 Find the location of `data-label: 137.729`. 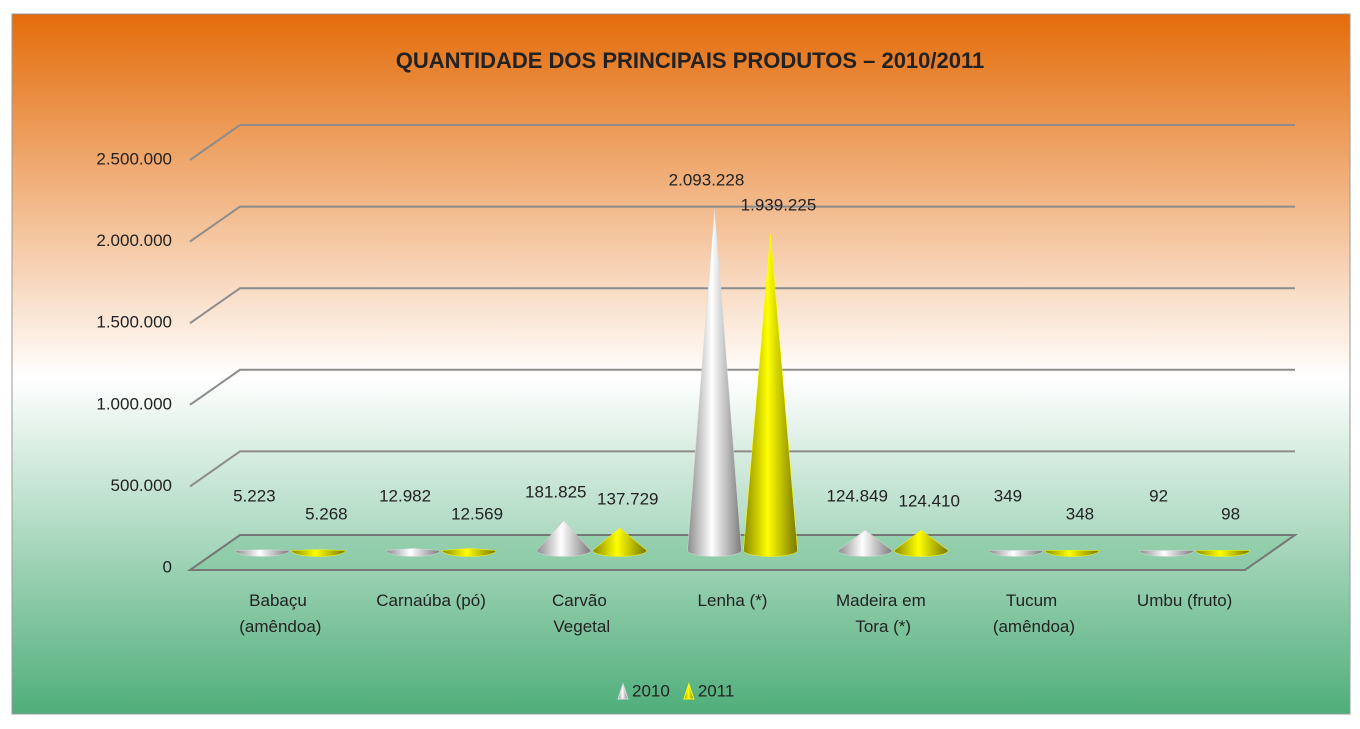

data-label: 137.729 is located at coordinates (627, 499).